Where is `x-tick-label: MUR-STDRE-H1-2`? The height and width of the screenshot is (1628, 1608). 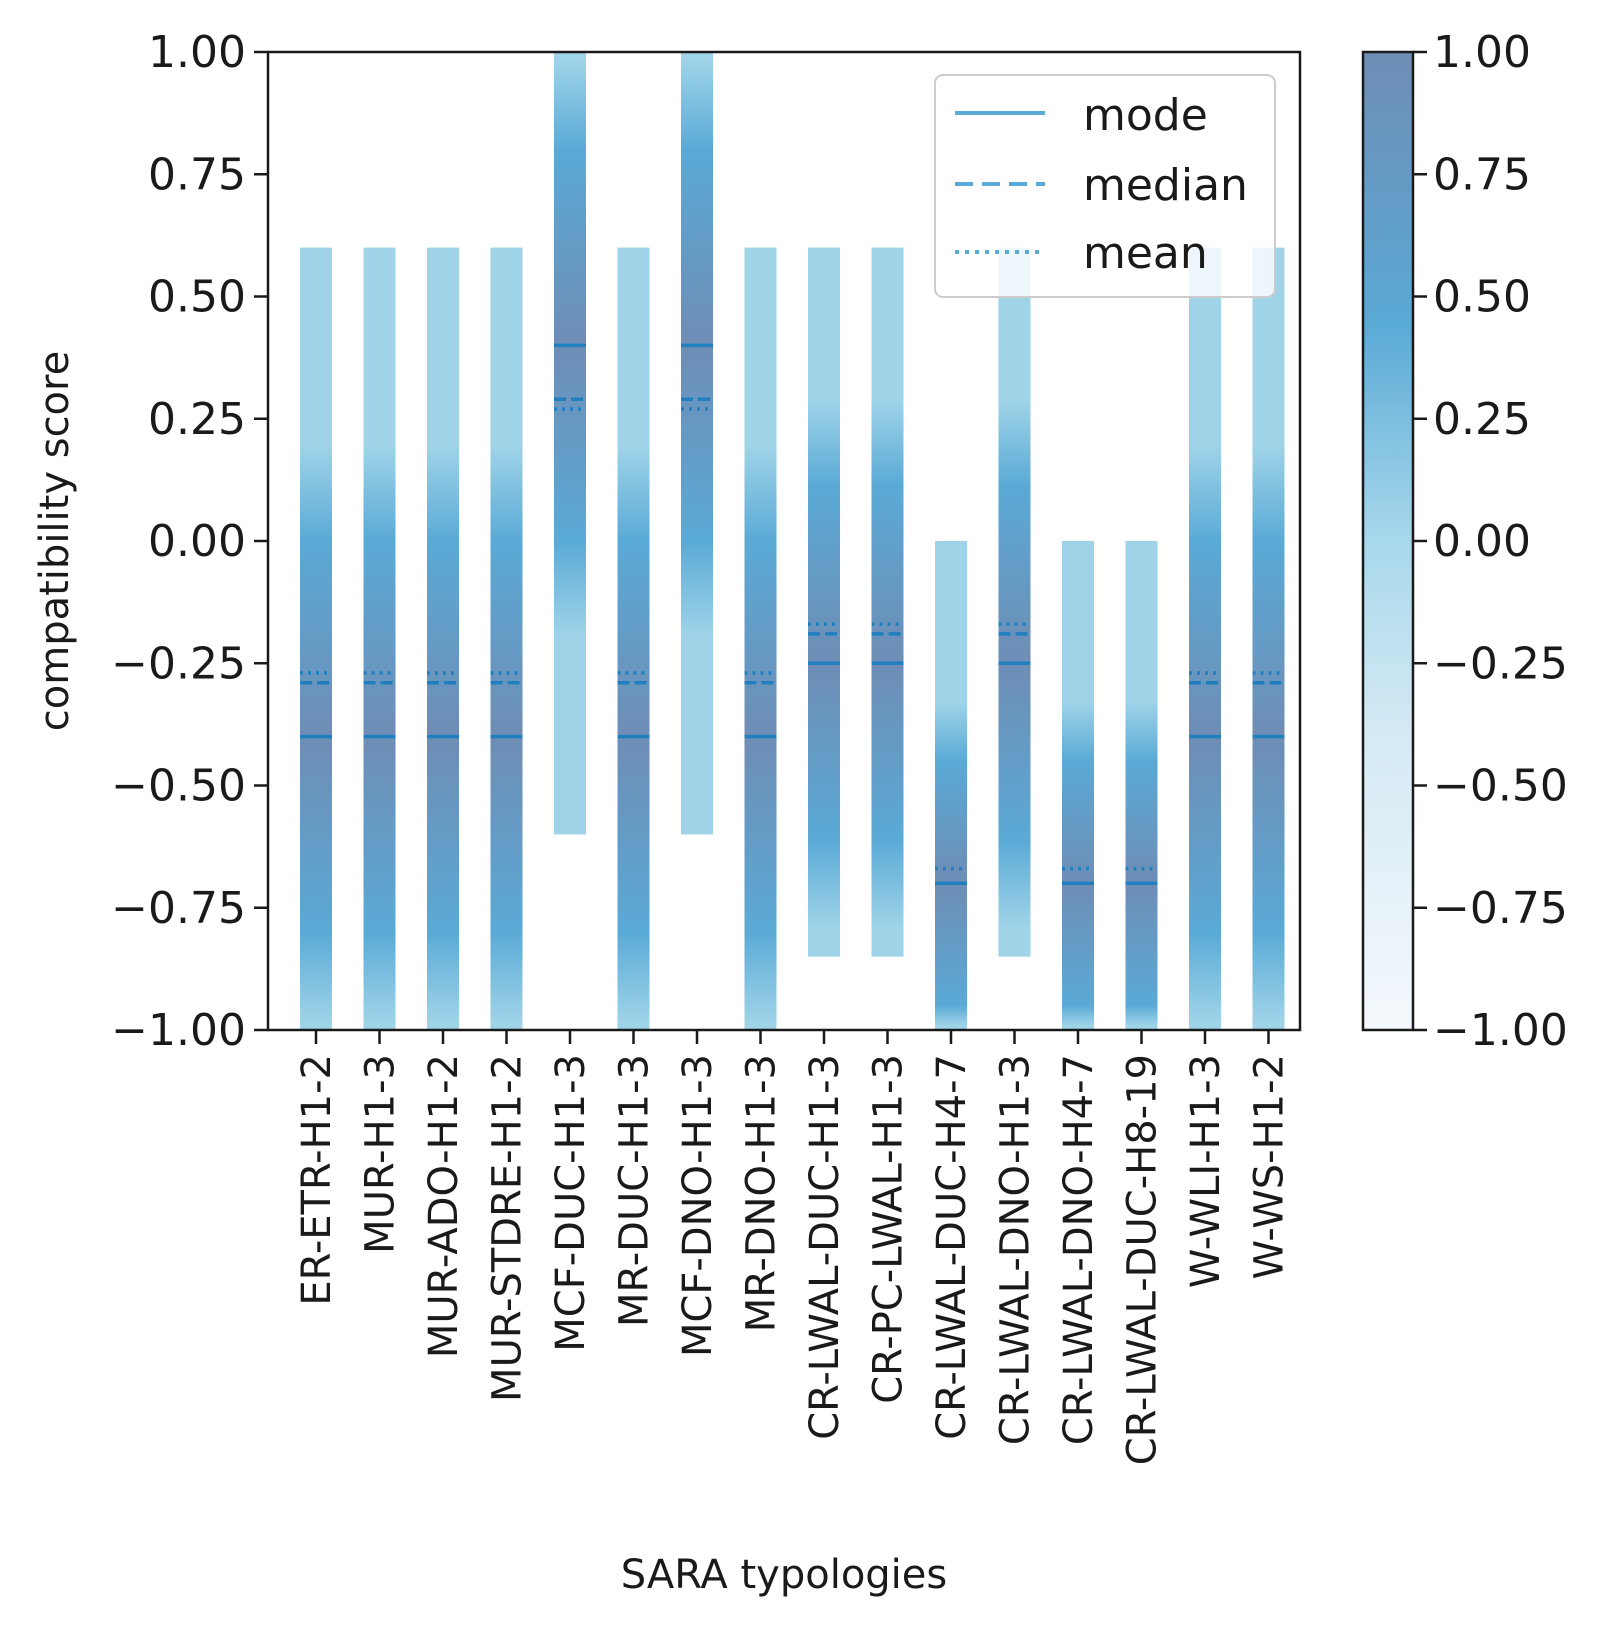
x-tick-label: MUR-STDRE-H1-2 is located at coordinates (508, 1228).